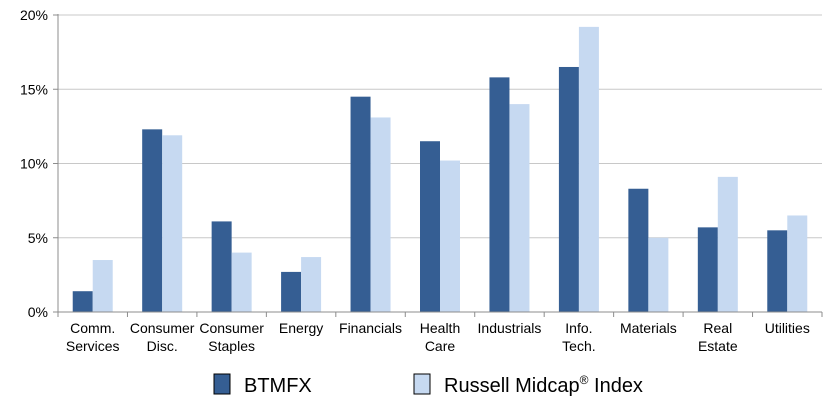 The image size is (826, 406). Describe the element at coordinates (787, 328) in the screenshot. I see `x-category-label: Utilities` at that location.